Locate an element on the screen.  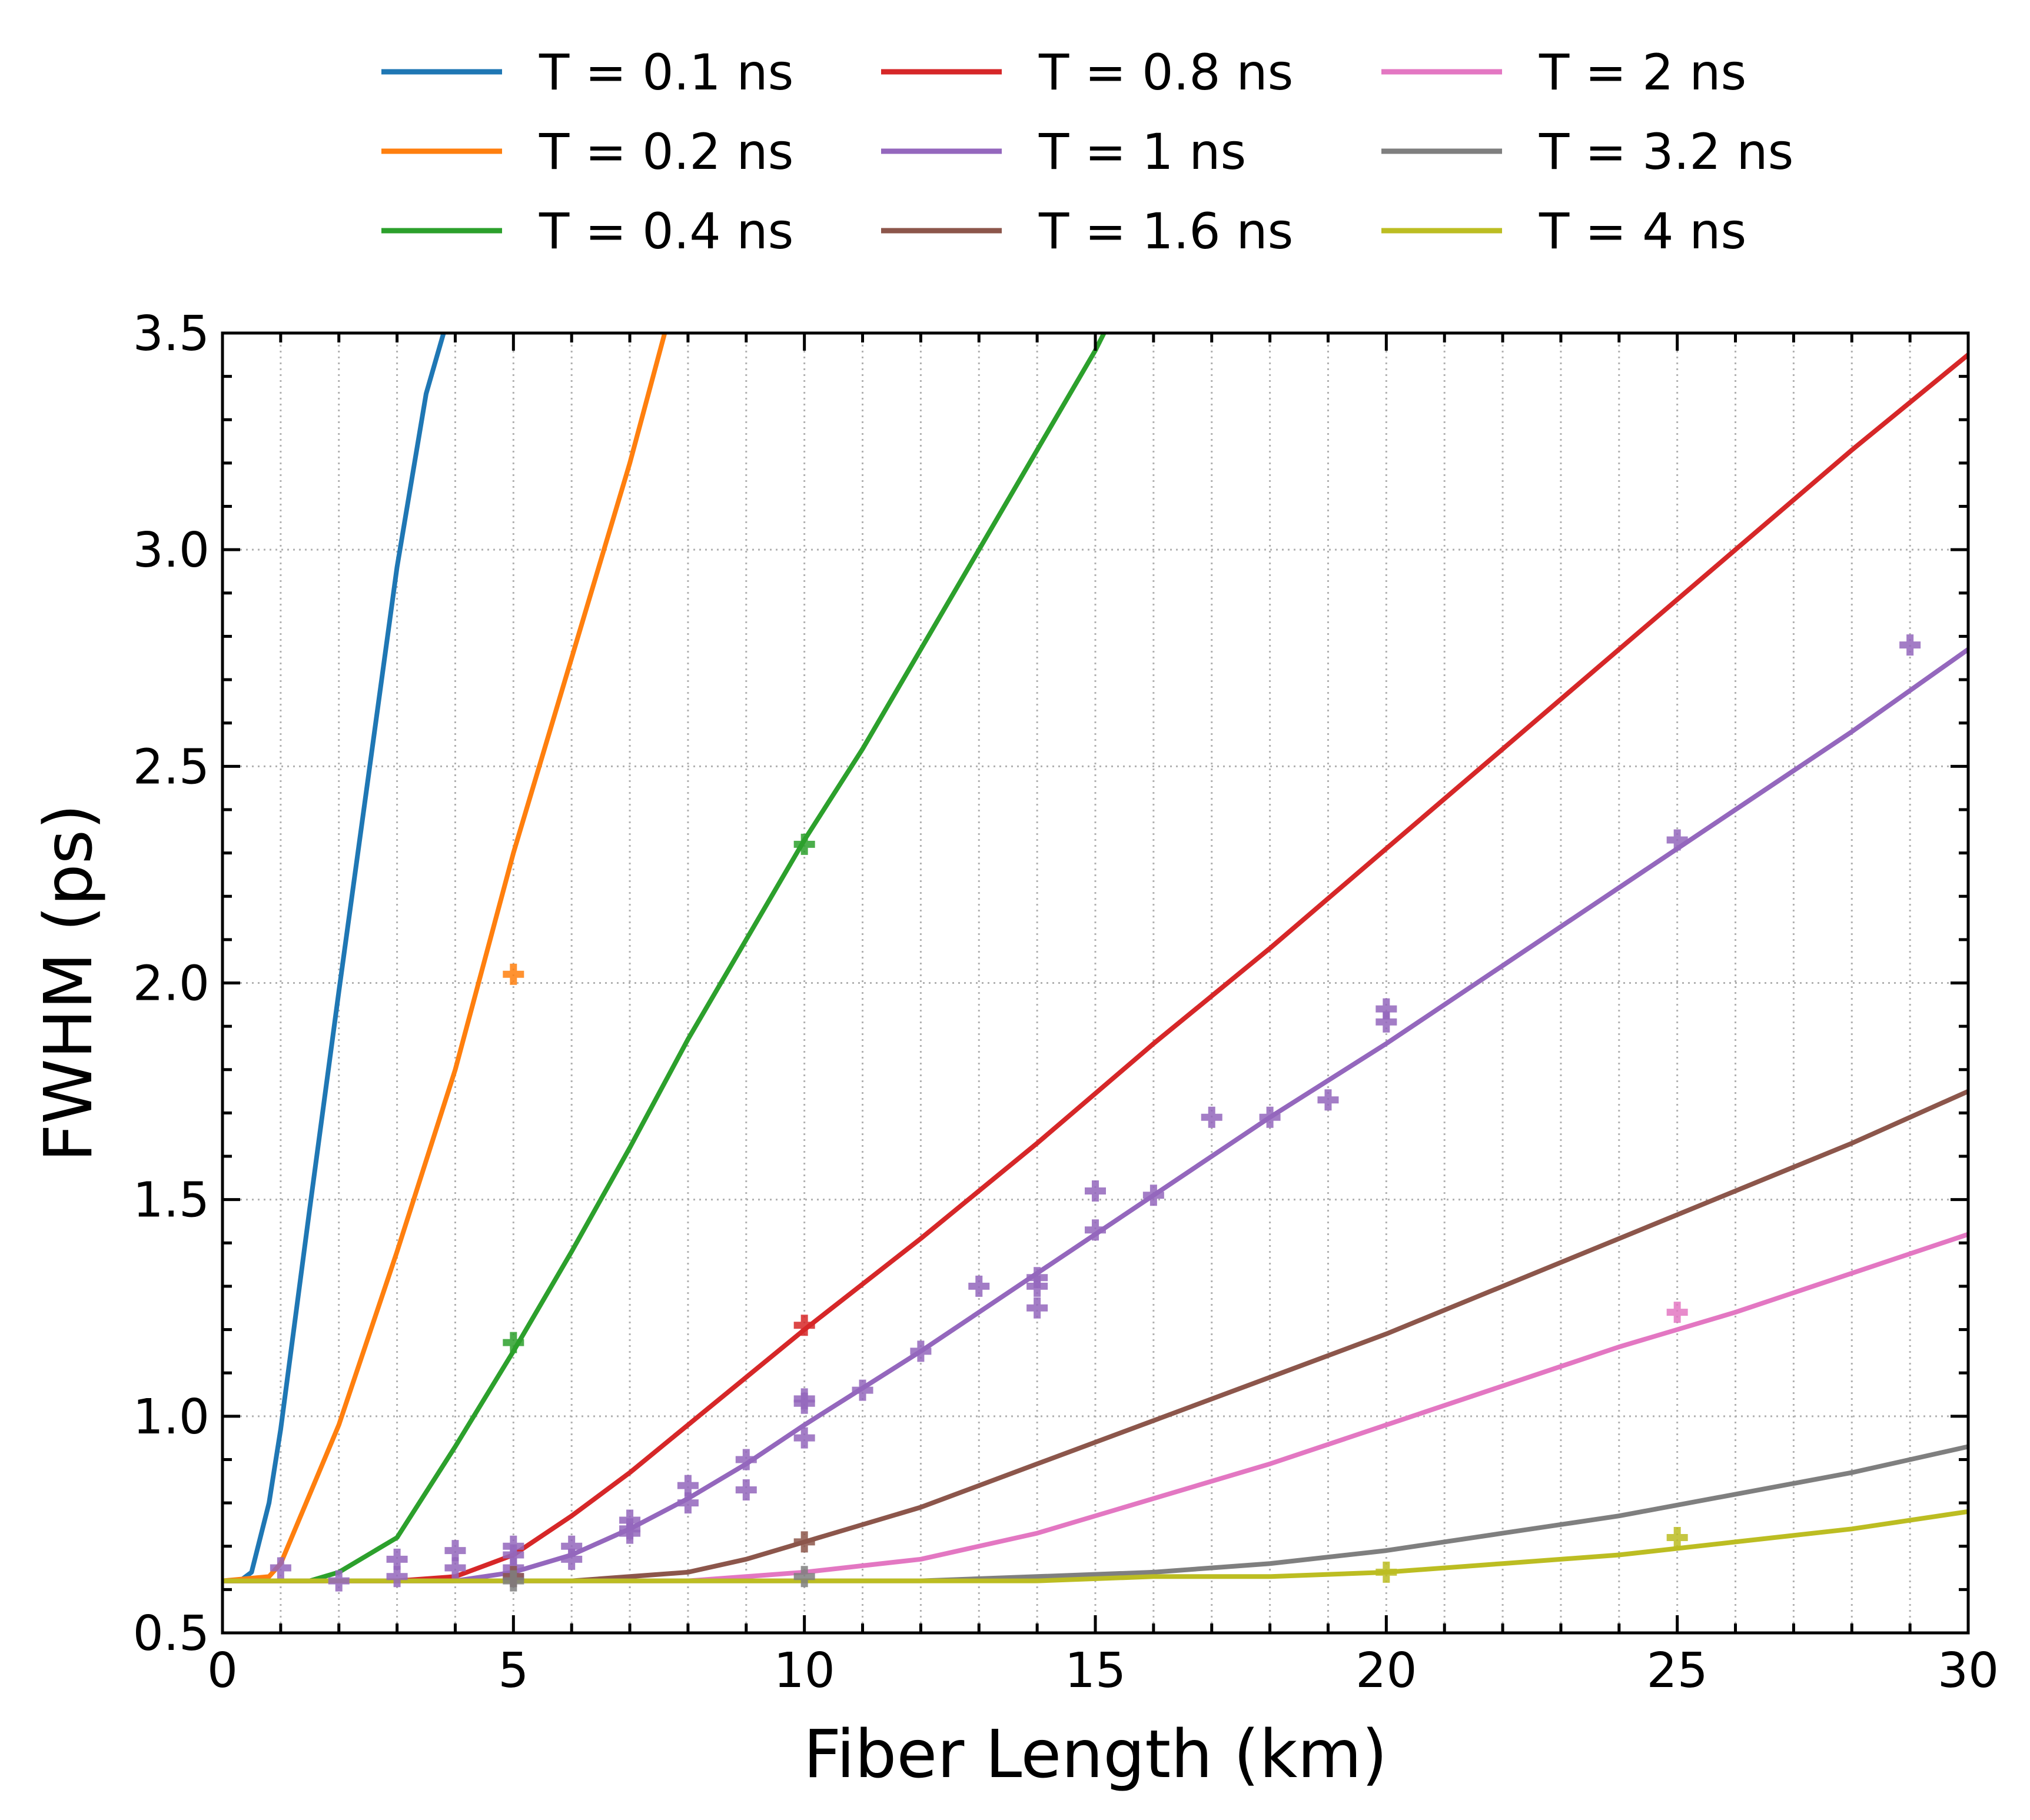
y-tick-label: 1.0 is located at coordinates (171, 1417).